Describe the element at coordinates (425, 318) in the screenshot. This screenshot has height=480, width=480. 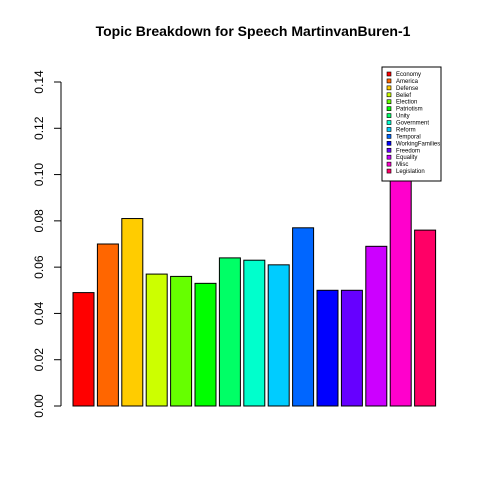
I see `bar-legislation` at that location.